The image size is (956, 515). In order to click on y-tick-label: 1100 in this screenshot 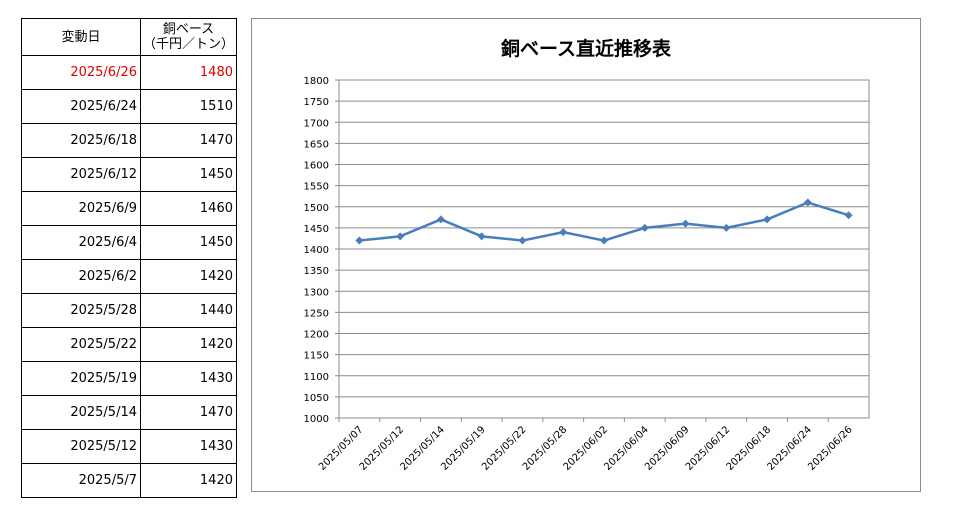, I will do `click(316, 377)`.